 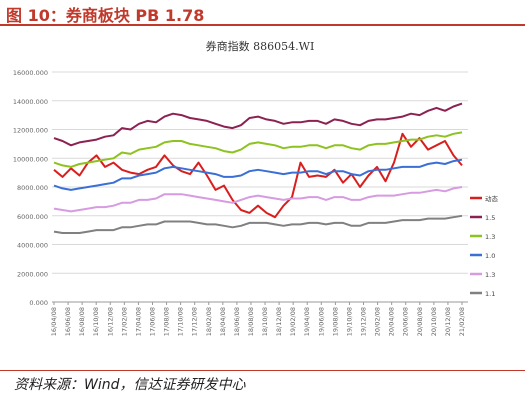 I want to click on x-tick-label: 19/08/08, so click(x=335, y=321).